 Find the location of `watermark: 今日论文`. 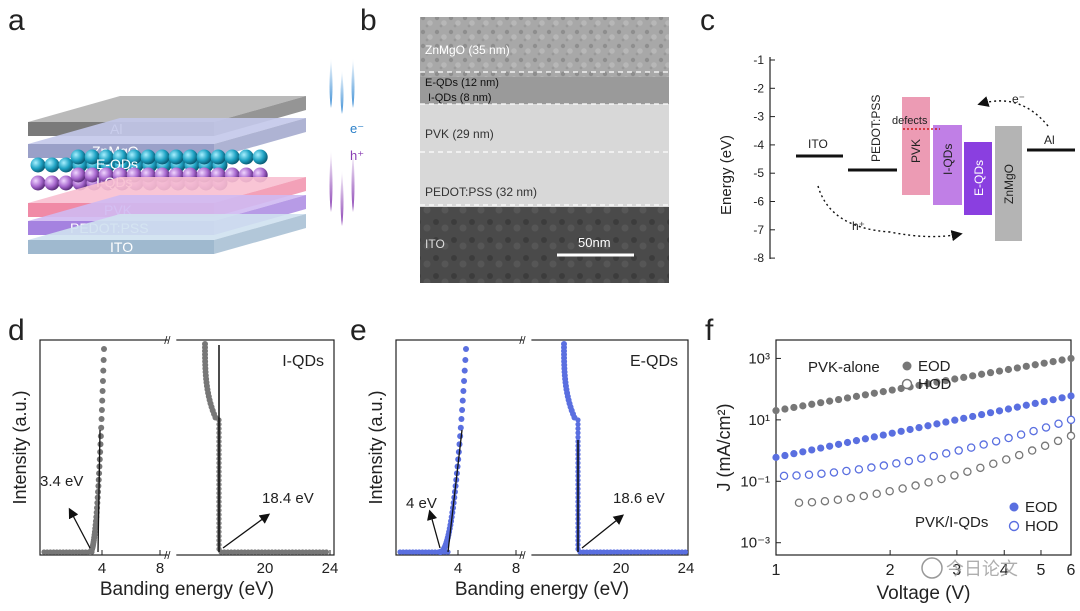

watermark: 今日论文 is located at coordinates (969, 568).